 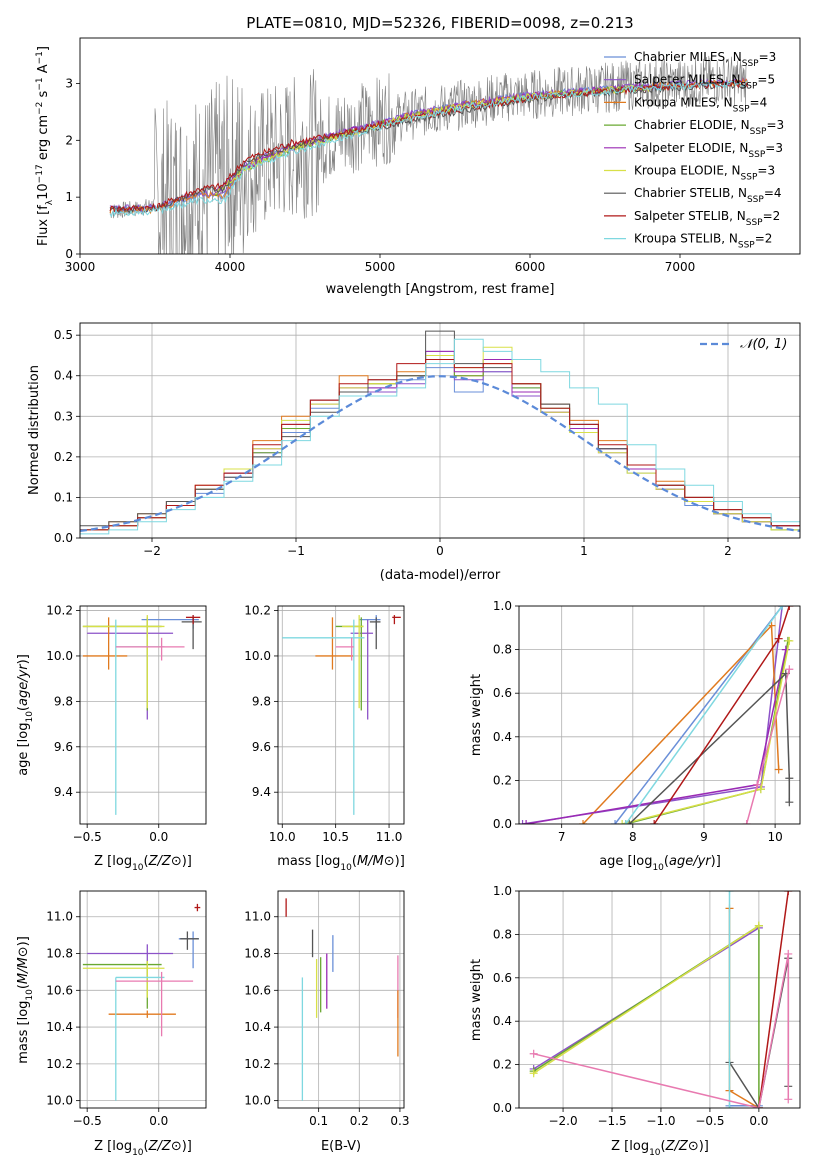 I want to click on spectrum-ylabel-part: ], so click(x=43, y=48).